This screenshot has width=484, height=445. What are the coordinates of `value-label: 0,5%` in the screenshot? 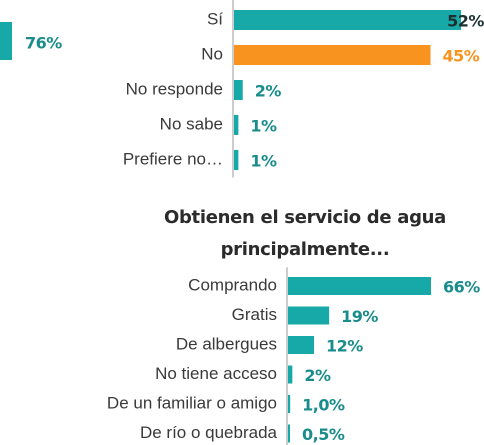 It's located at (323, 434).